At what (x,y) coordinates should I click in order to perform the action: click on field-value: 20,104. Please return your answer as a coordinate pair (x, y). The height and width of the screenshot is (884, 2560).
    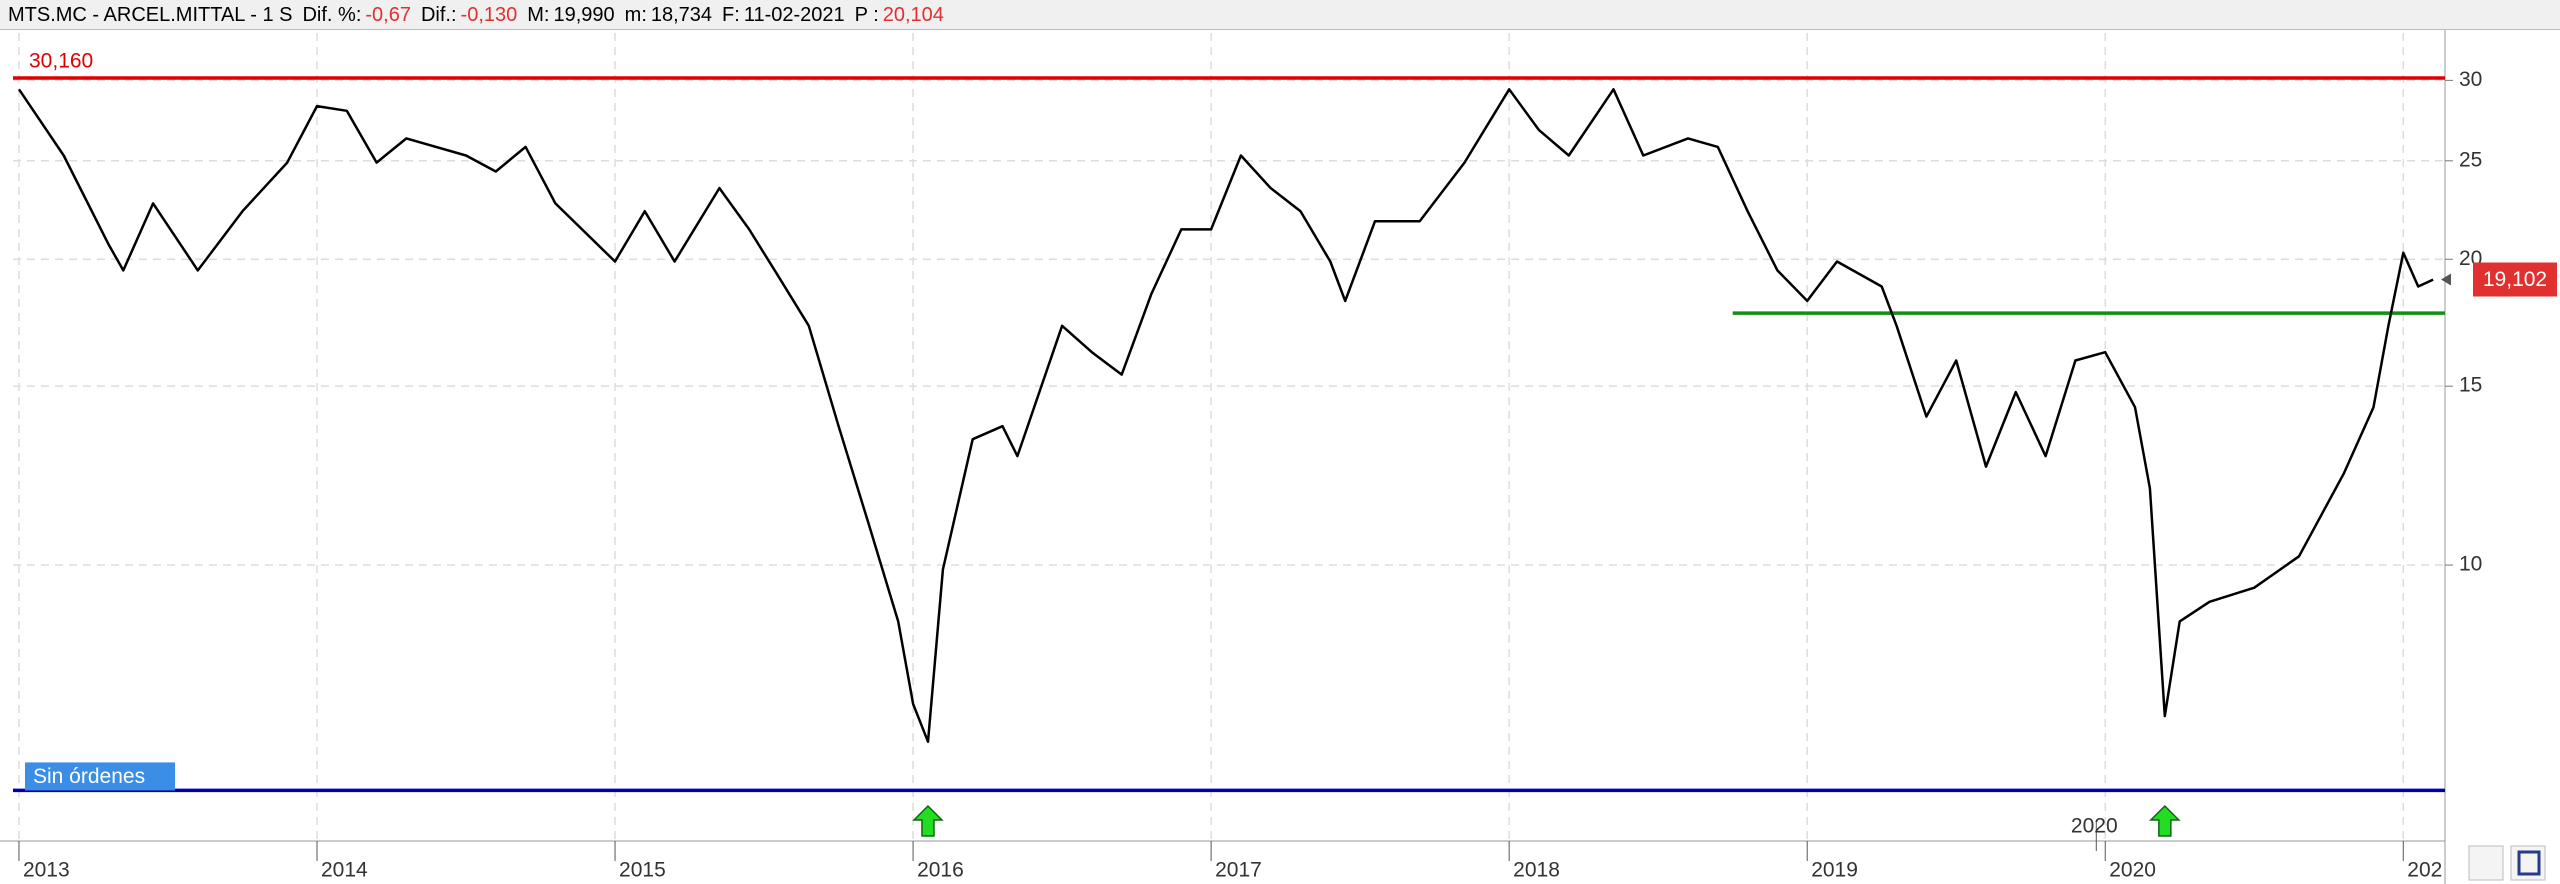
    Looking at the image, I should click on (913, 15).